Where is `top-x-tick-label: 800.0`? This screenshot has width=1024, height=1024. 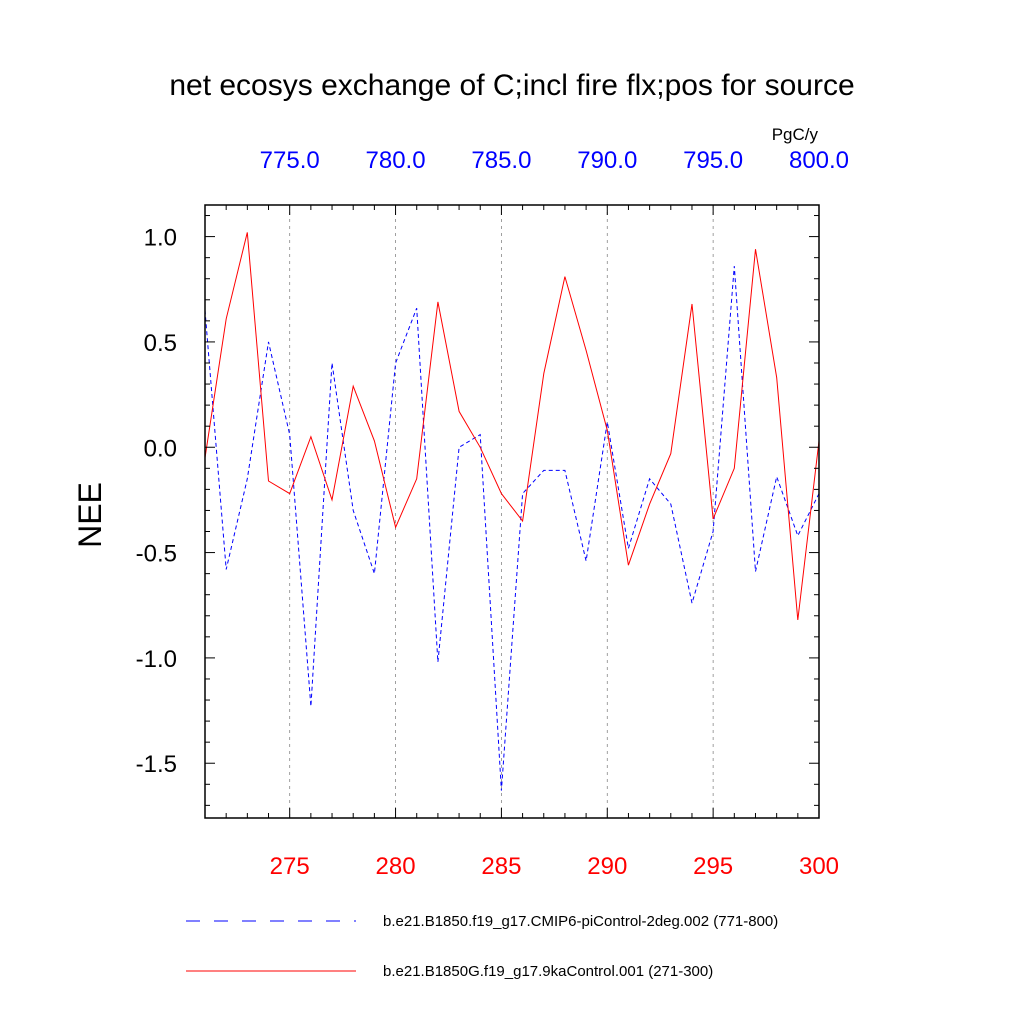
top-x-tick-label: 800.0 is located at coordinates (819, 160).